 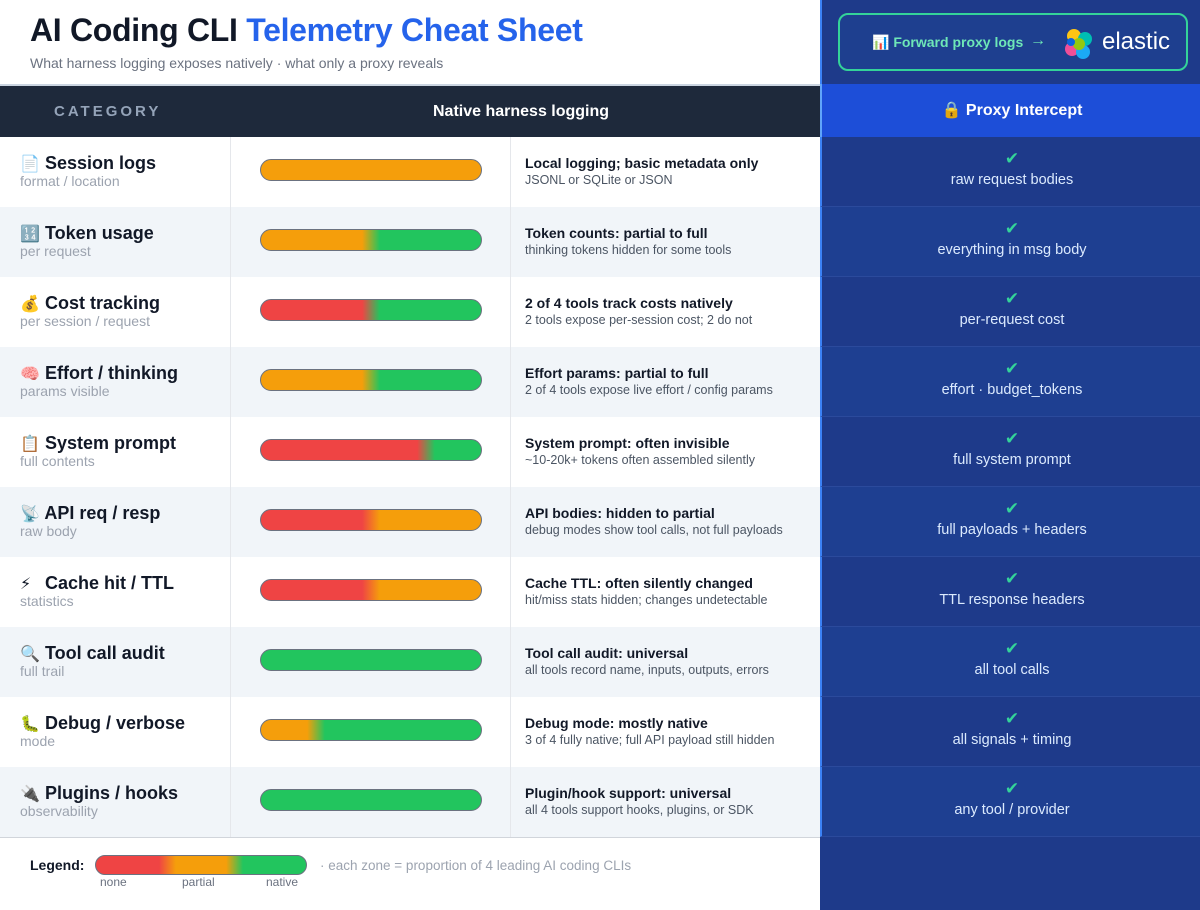 I want to click on category-title-text: API req / resp, so click(x=102, y=513).